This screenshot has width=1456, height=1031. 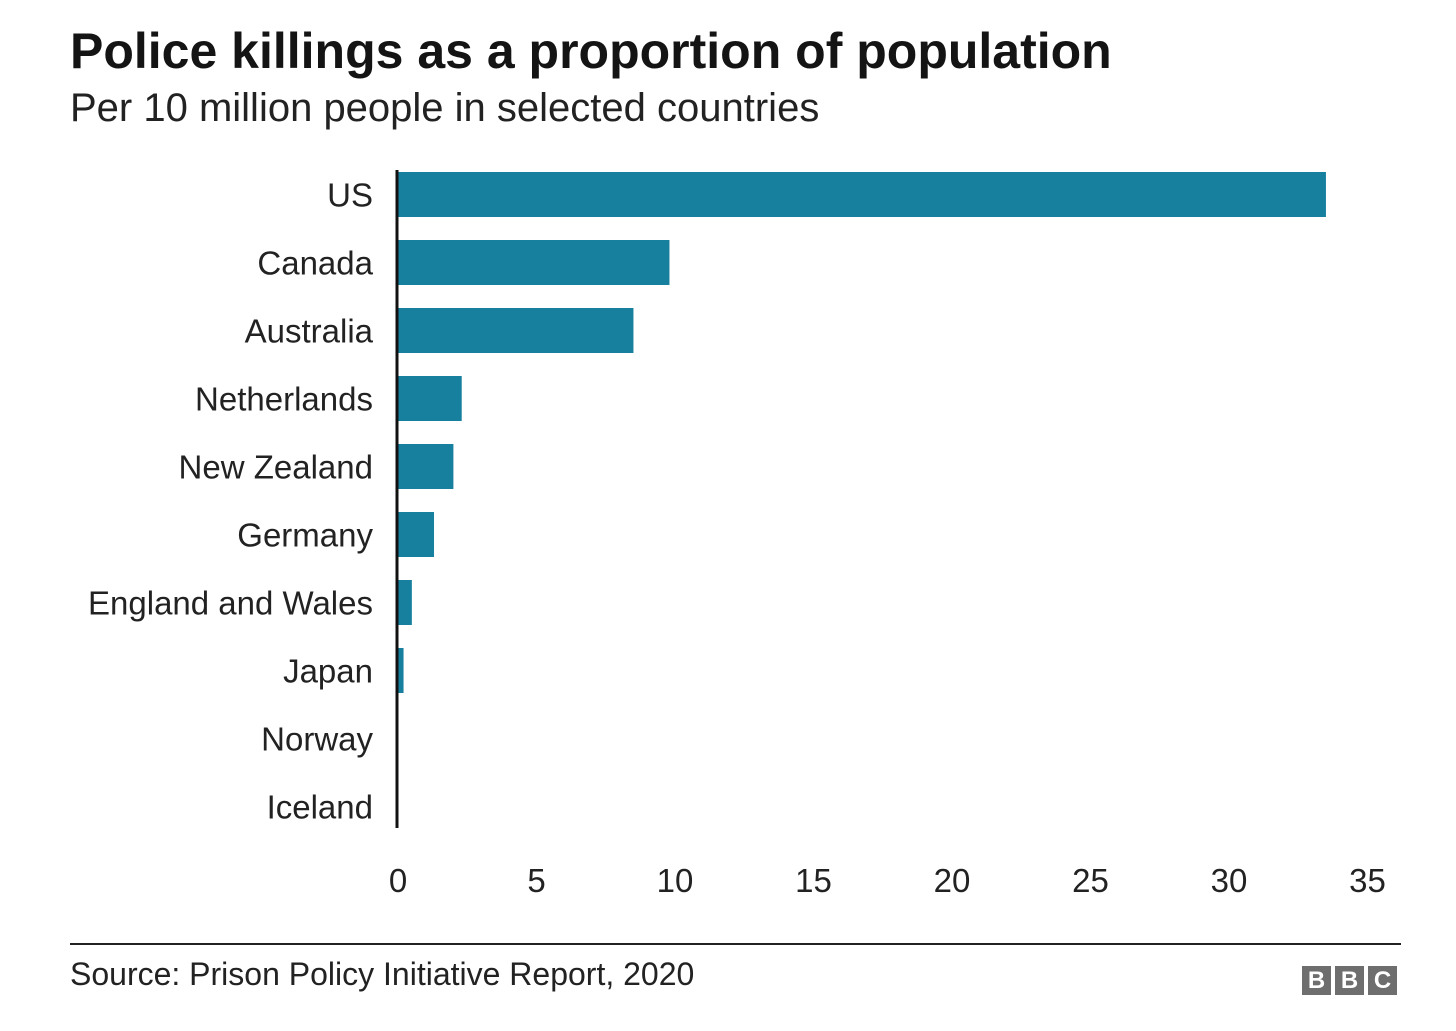 What do you see at coordinates (315, 263) in the screenshot?
I see `category-label: Canada` at bounding box center [315, 263].